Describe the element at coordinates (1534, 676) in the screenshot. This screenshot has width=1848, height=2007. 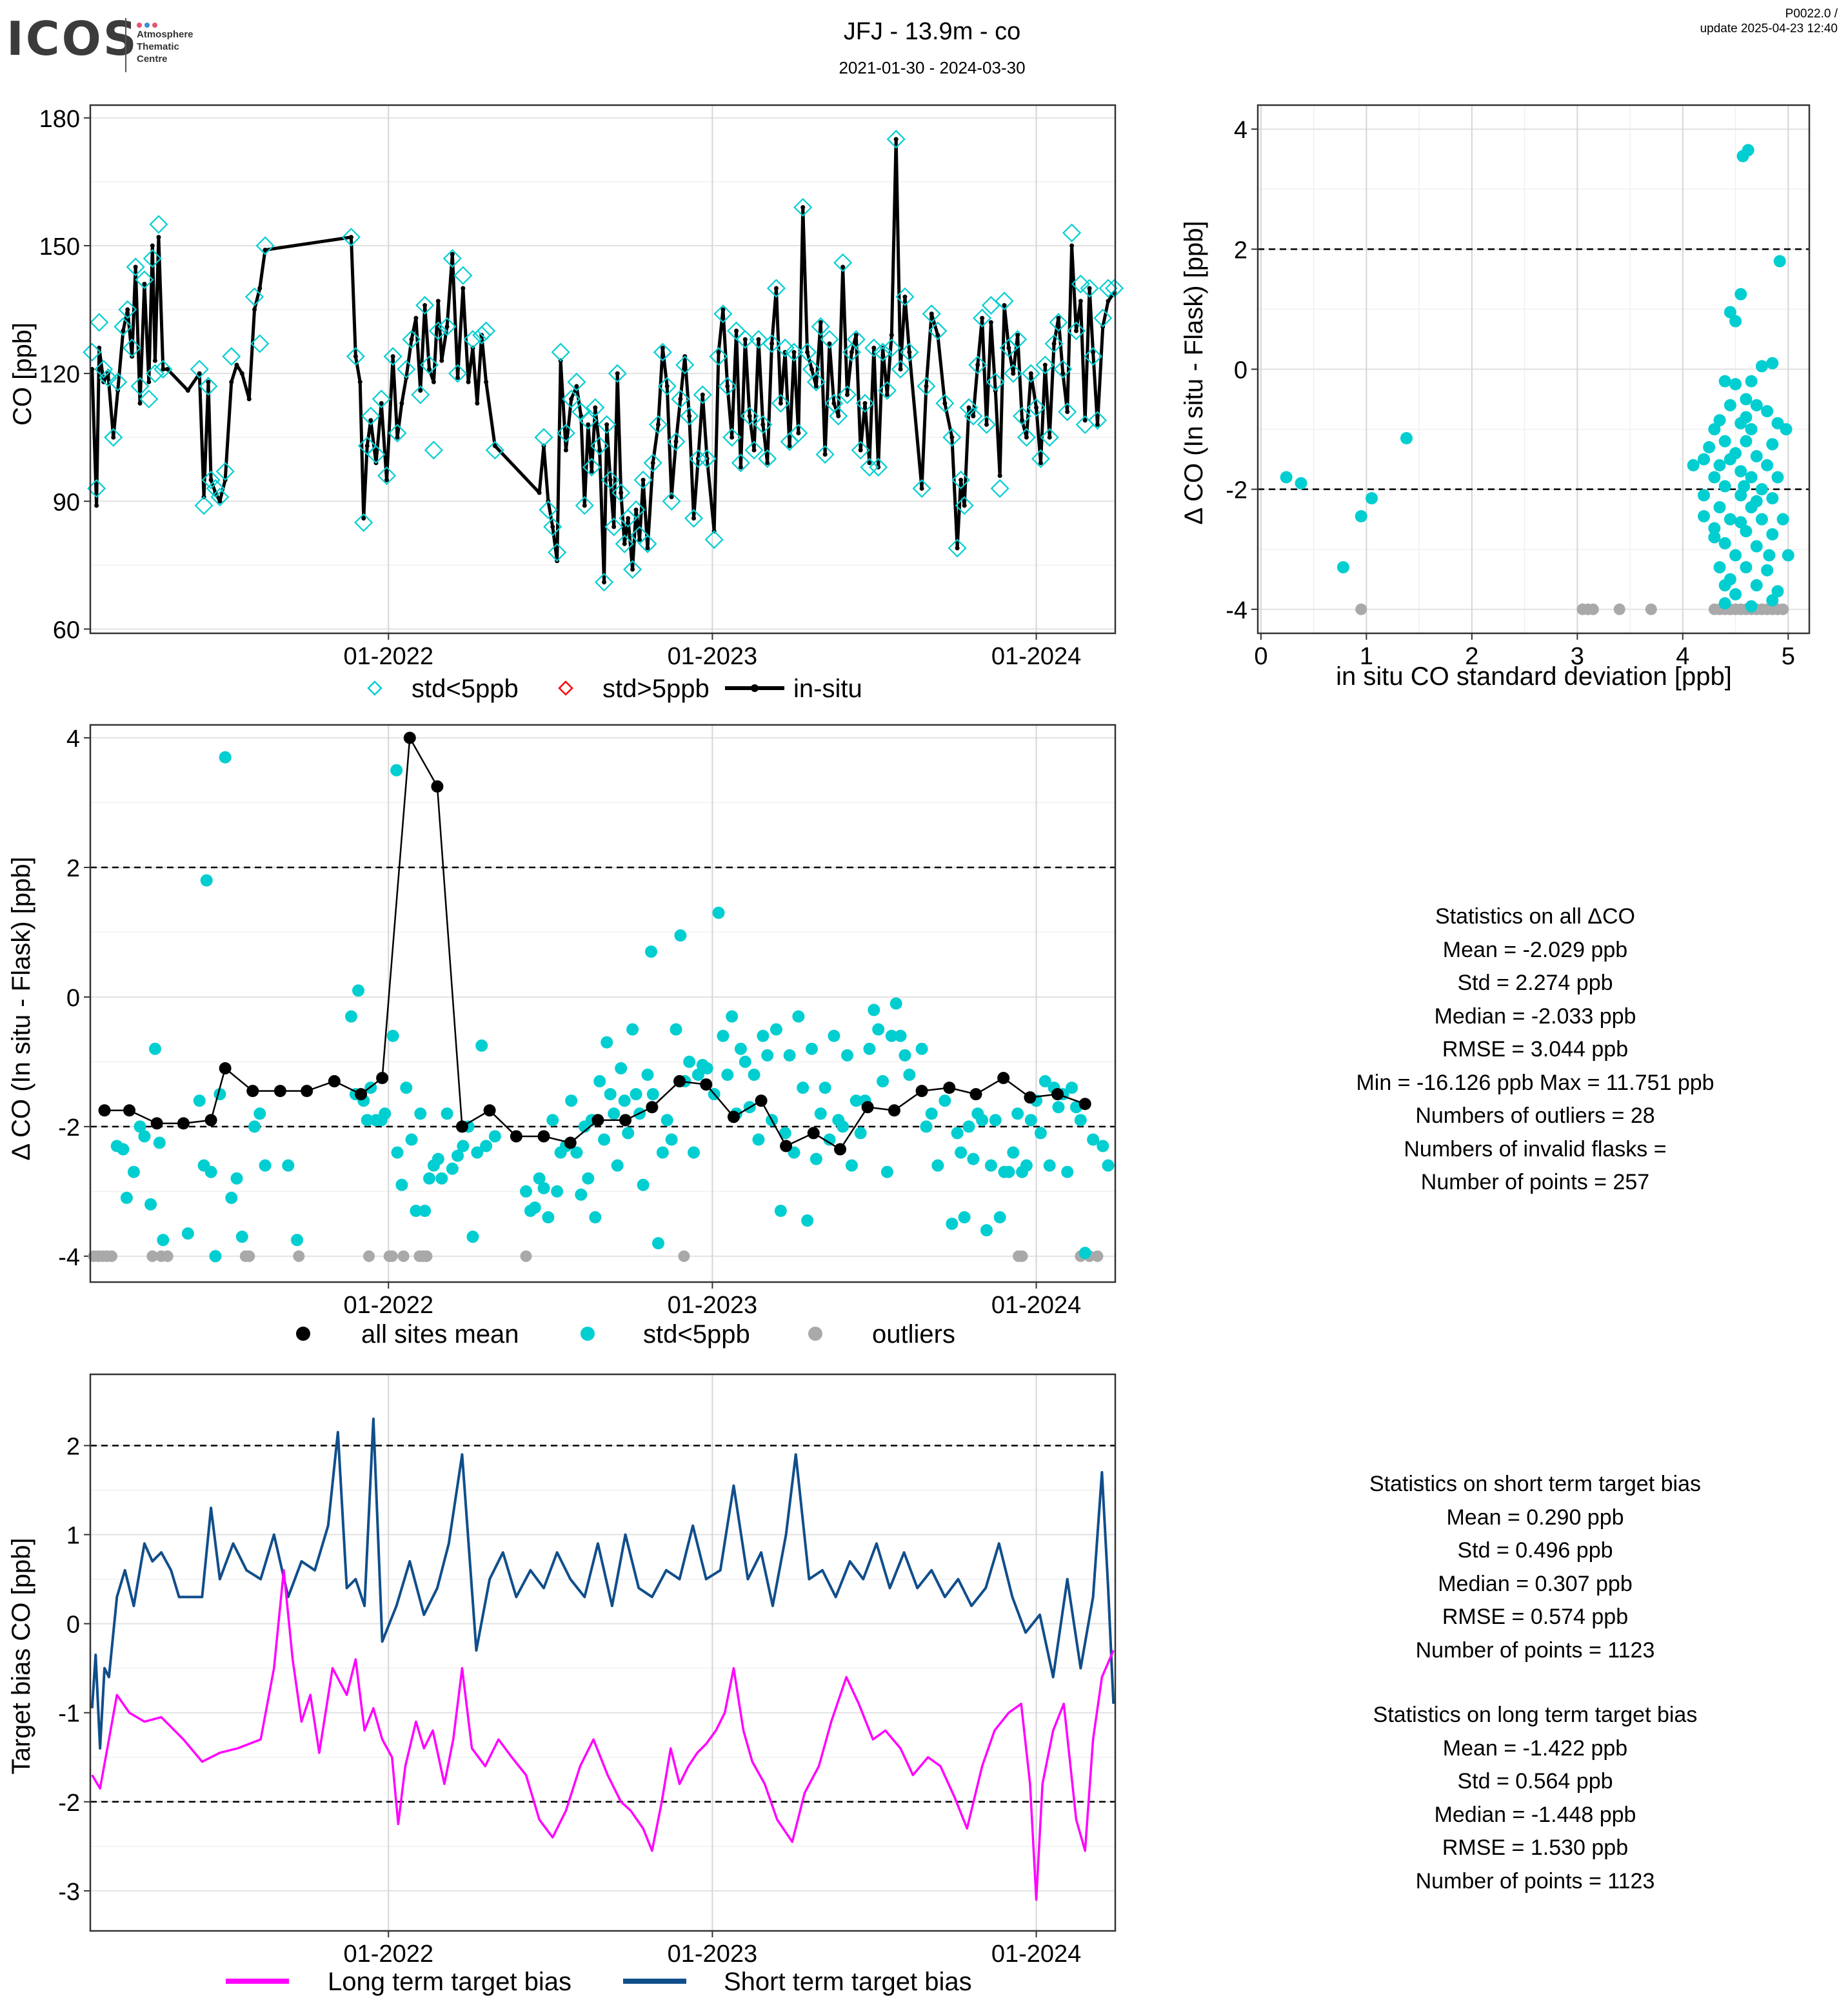
I see `delta-vs-std-xlabel: in situ CO standard deviation [ppb]` at that location.